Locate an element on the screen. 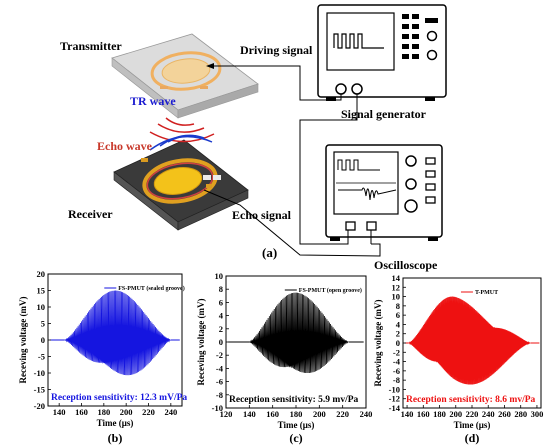 This screenshot has width=550, height=448. sensitivity-annotation: Reception sensitivity: 5.9 mv/Pa is located at coordinates (294, 400).